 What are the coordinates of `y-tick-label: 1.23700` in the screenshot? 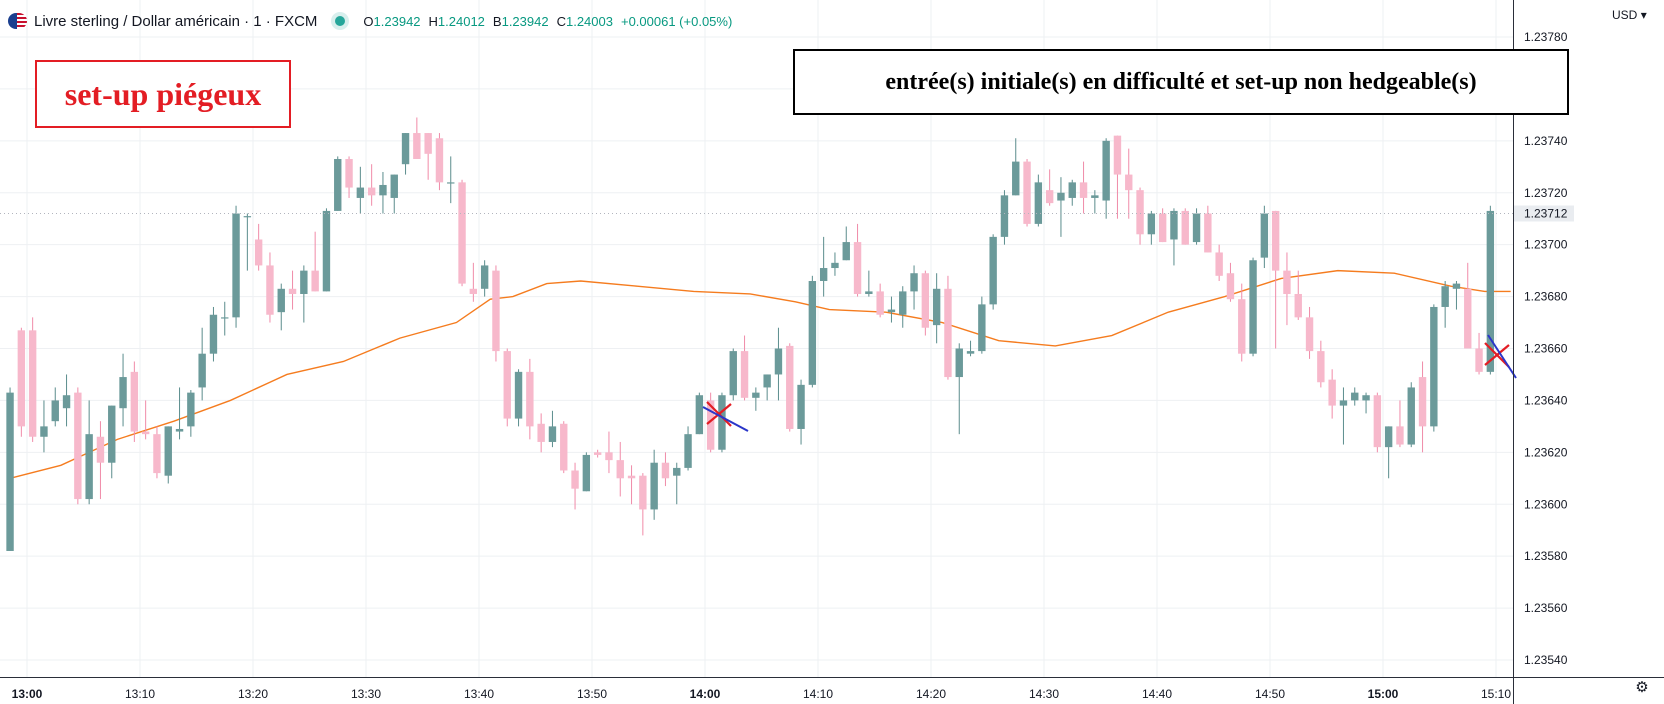 It's located at (1546, 245).